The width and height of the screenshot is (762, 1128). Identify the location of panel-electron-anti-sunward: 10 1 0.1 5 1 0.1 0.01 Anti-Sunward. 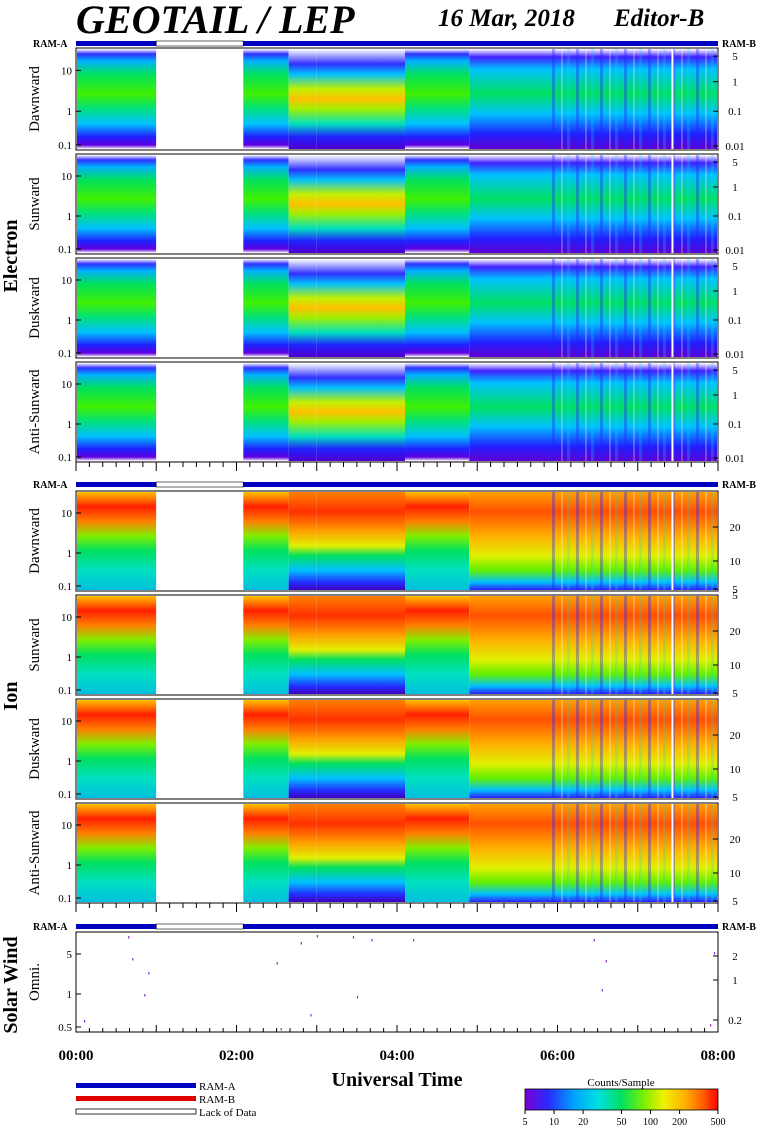
(386, 416).